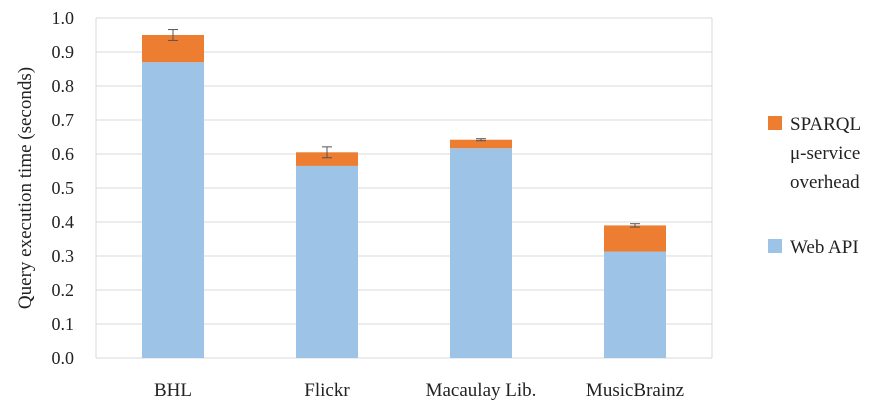  Describe the element at coordinates (63, 324) in the screenshot. I see `y-tick-label: 0.1` at that location.